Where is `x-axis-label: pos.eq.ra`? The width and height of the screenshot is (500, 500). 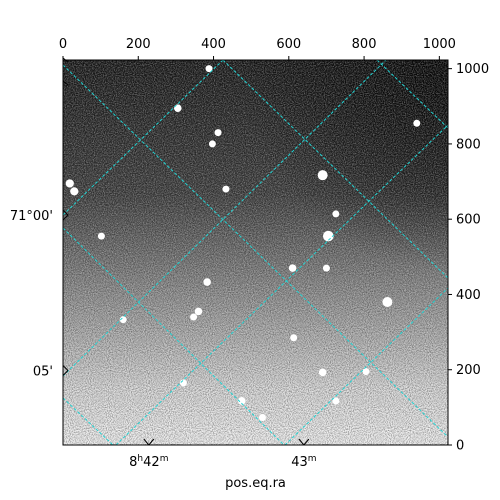 x-axis-label: pos.eq.ra is located at coordinates (255, 483).